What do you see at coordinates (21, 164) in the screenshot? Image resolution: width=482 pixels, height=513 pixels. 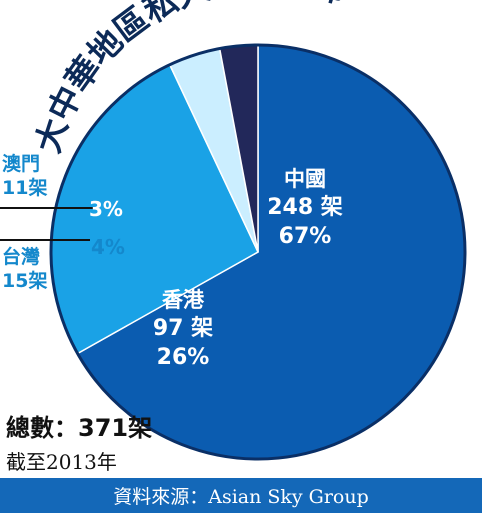 I see `label-macau-name: 澳門` at bounding box center [21, 164].